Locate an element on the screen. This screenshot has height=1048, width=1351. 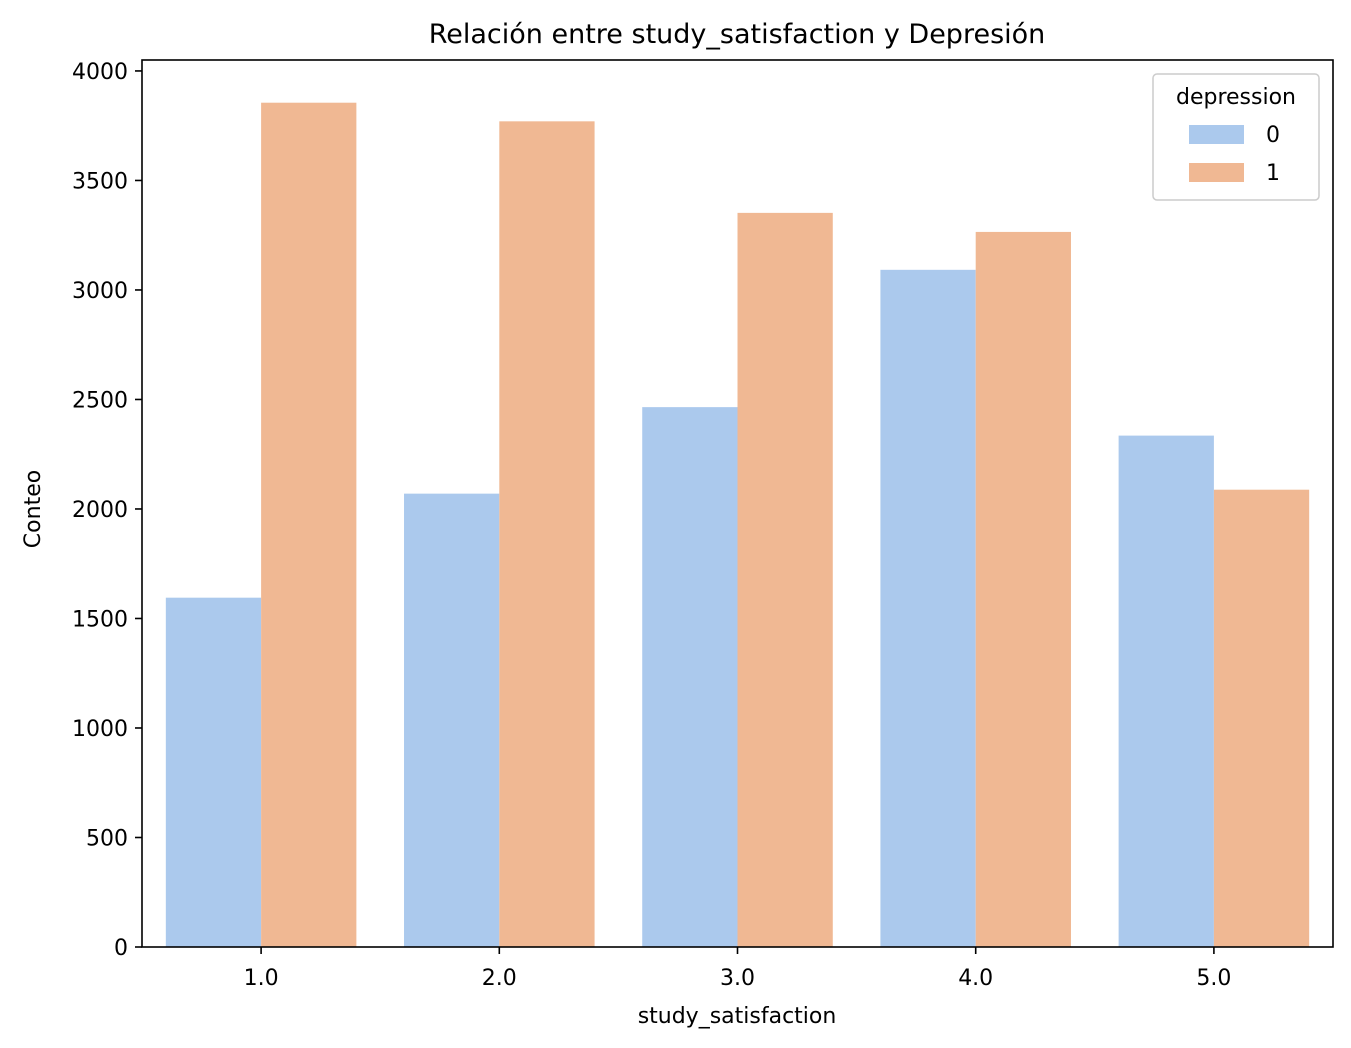
y-tick-label: 1000 is located at coordinates (100, 729).